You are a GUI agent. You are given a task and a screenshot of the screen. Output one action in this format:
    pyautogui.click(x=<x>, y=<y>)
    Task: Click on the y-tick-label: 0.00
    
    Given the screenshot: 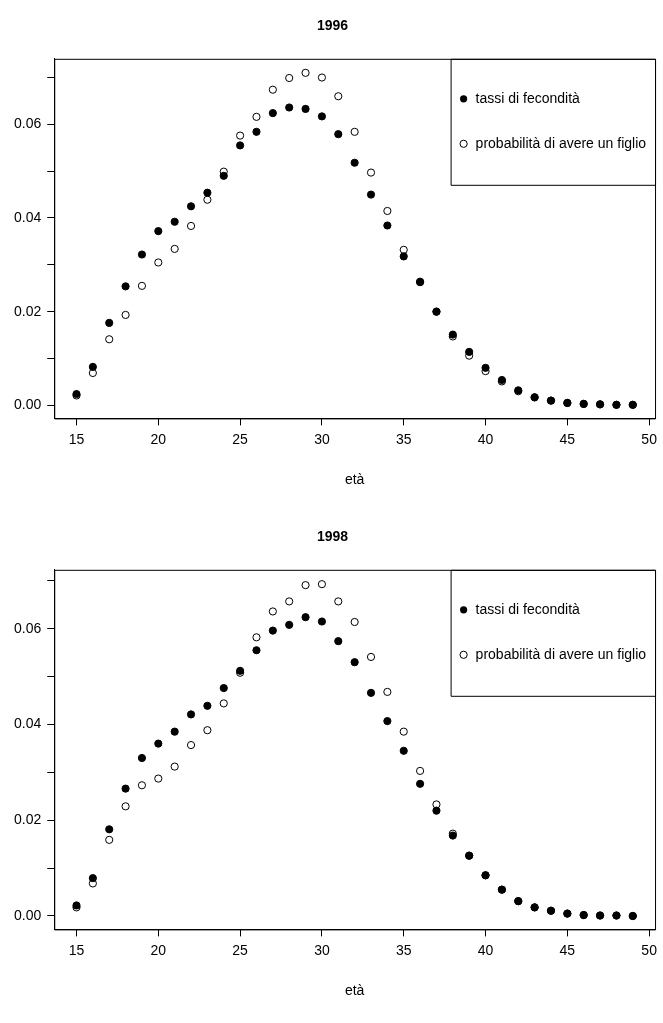 What is the action you would take?
    pyautogui.click(x=28, y=914)
    